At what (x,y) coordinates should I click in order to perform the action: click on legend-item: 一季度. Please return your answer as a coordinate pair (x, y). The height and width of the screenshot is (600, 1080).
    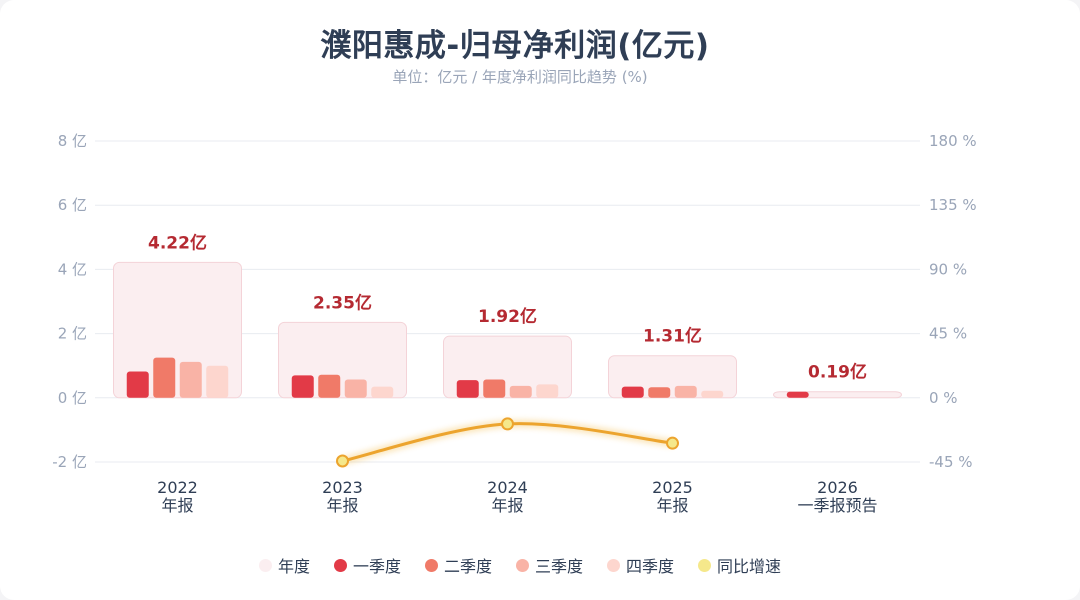
    Looking at the image, I should click on (367, 565).